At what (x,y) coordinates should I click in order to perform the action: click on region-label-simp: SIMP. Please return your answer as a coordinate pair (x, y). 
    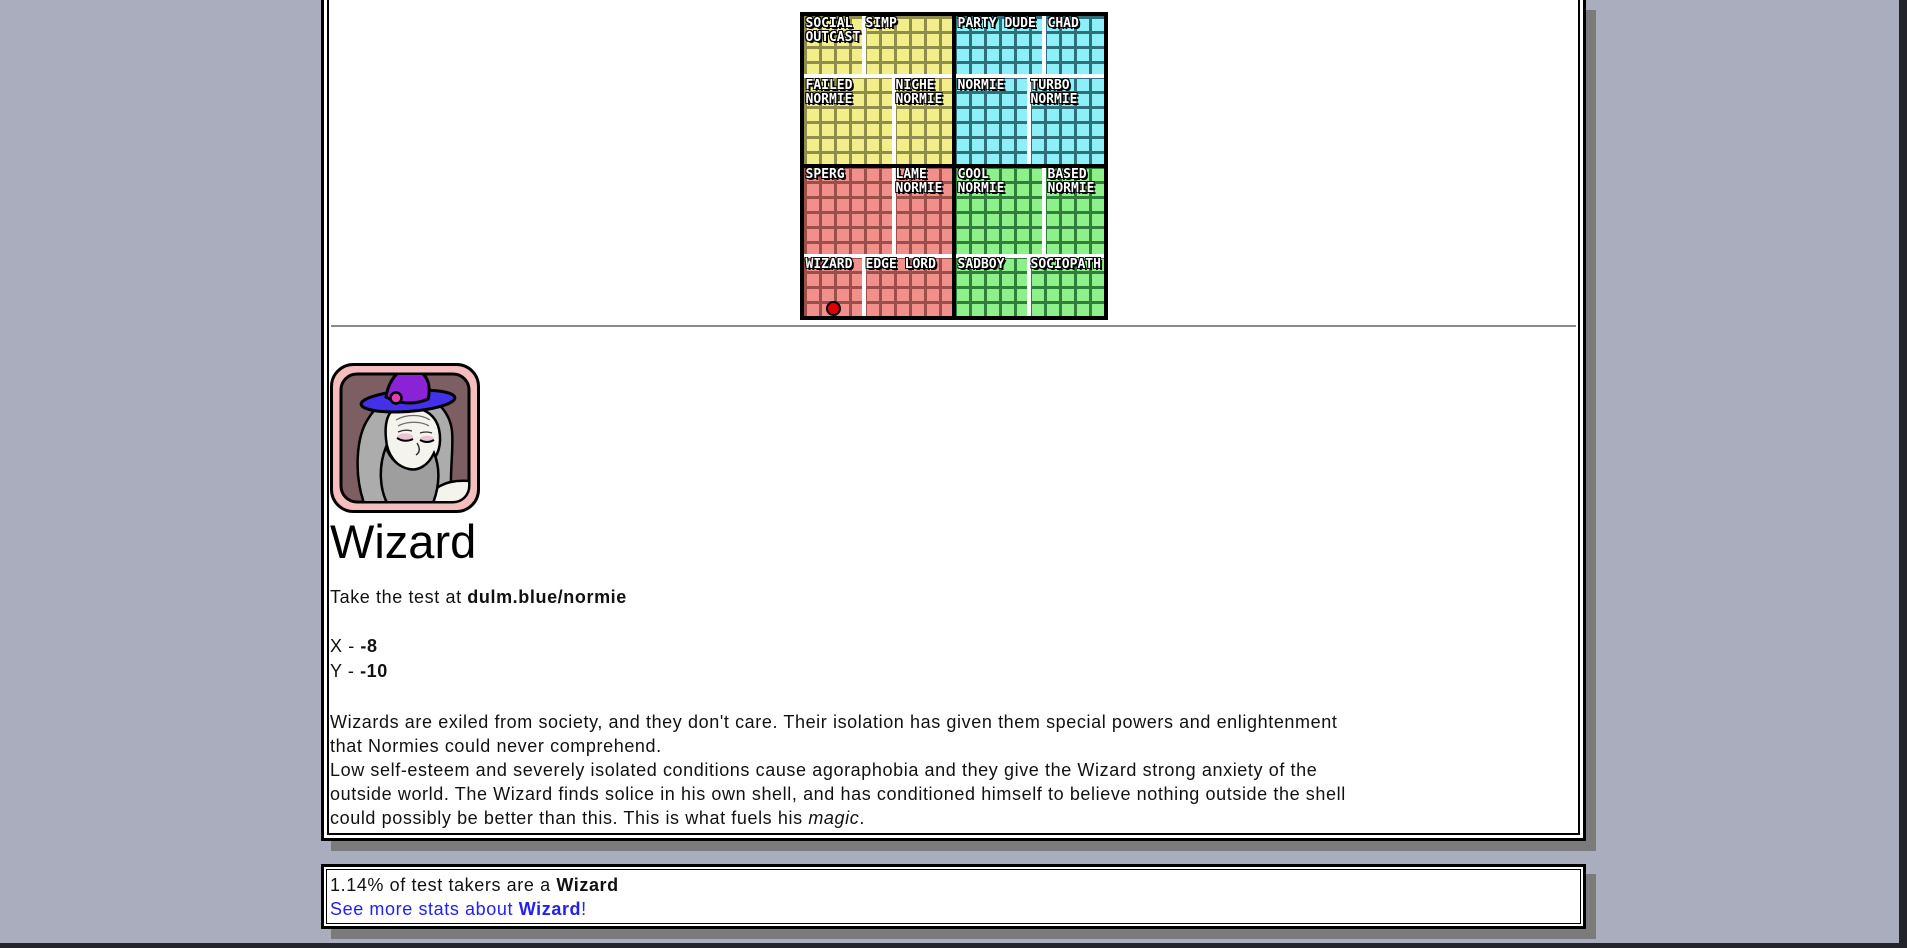
    Looking at the image, I should click on (881, 23).